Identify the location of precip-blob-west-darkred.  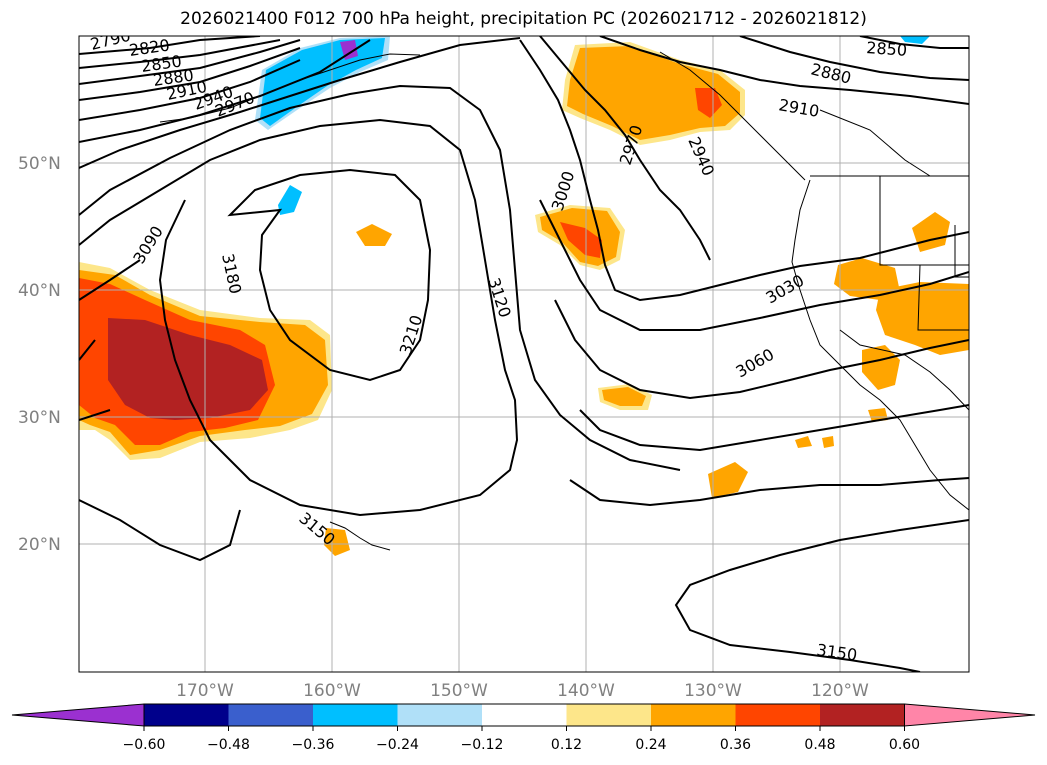
(188, 369).